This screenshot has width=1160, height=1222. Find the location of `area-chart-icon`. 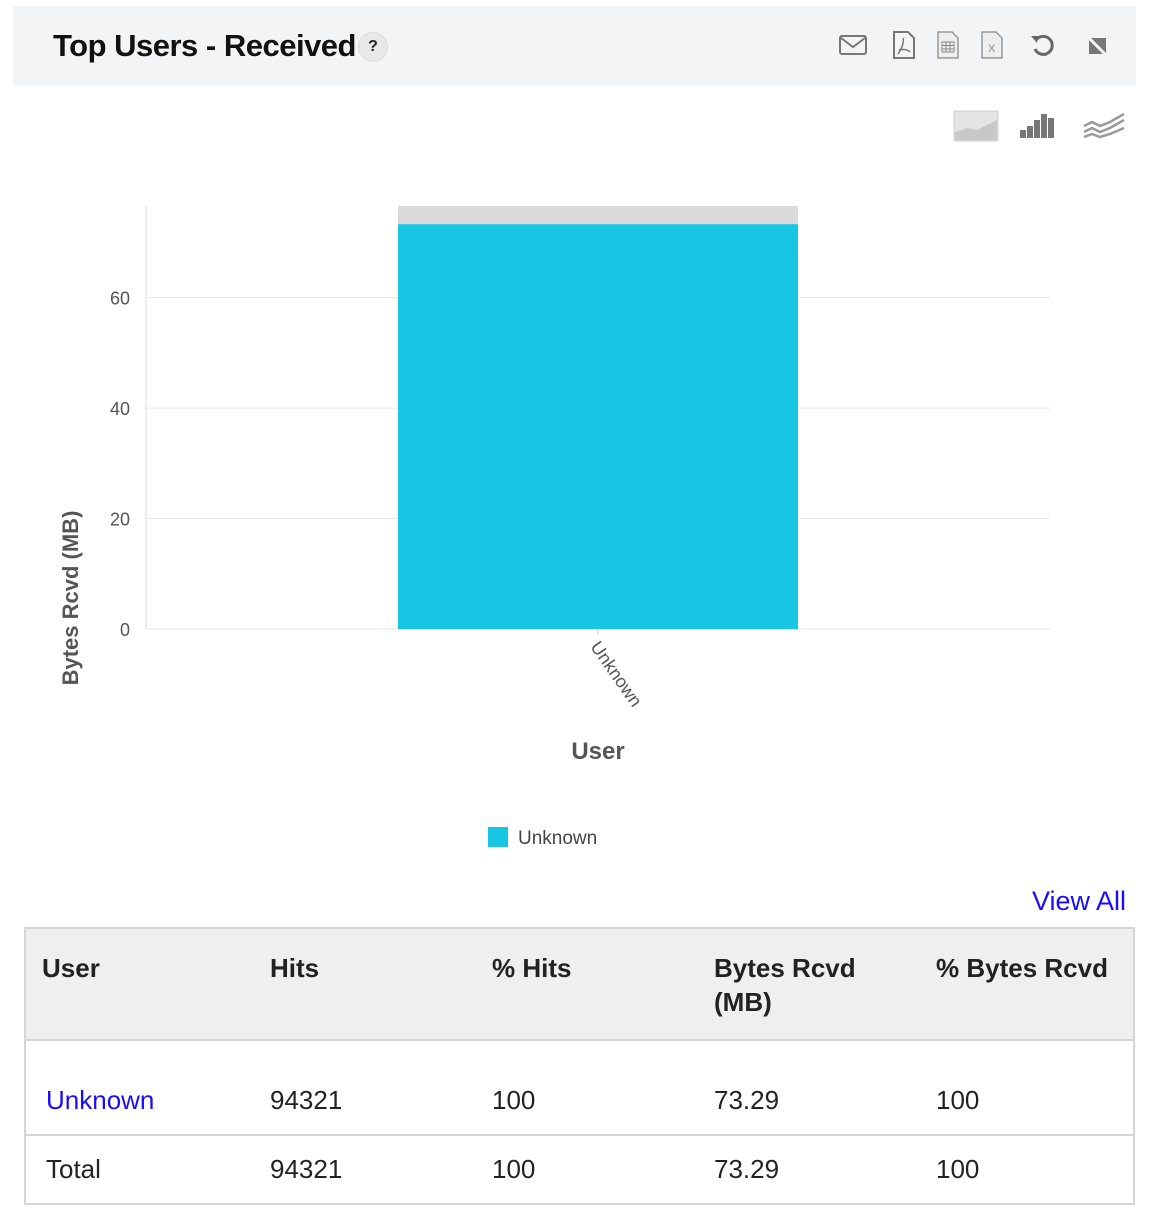

area-chart-icon is located at coordinates (976, 126).